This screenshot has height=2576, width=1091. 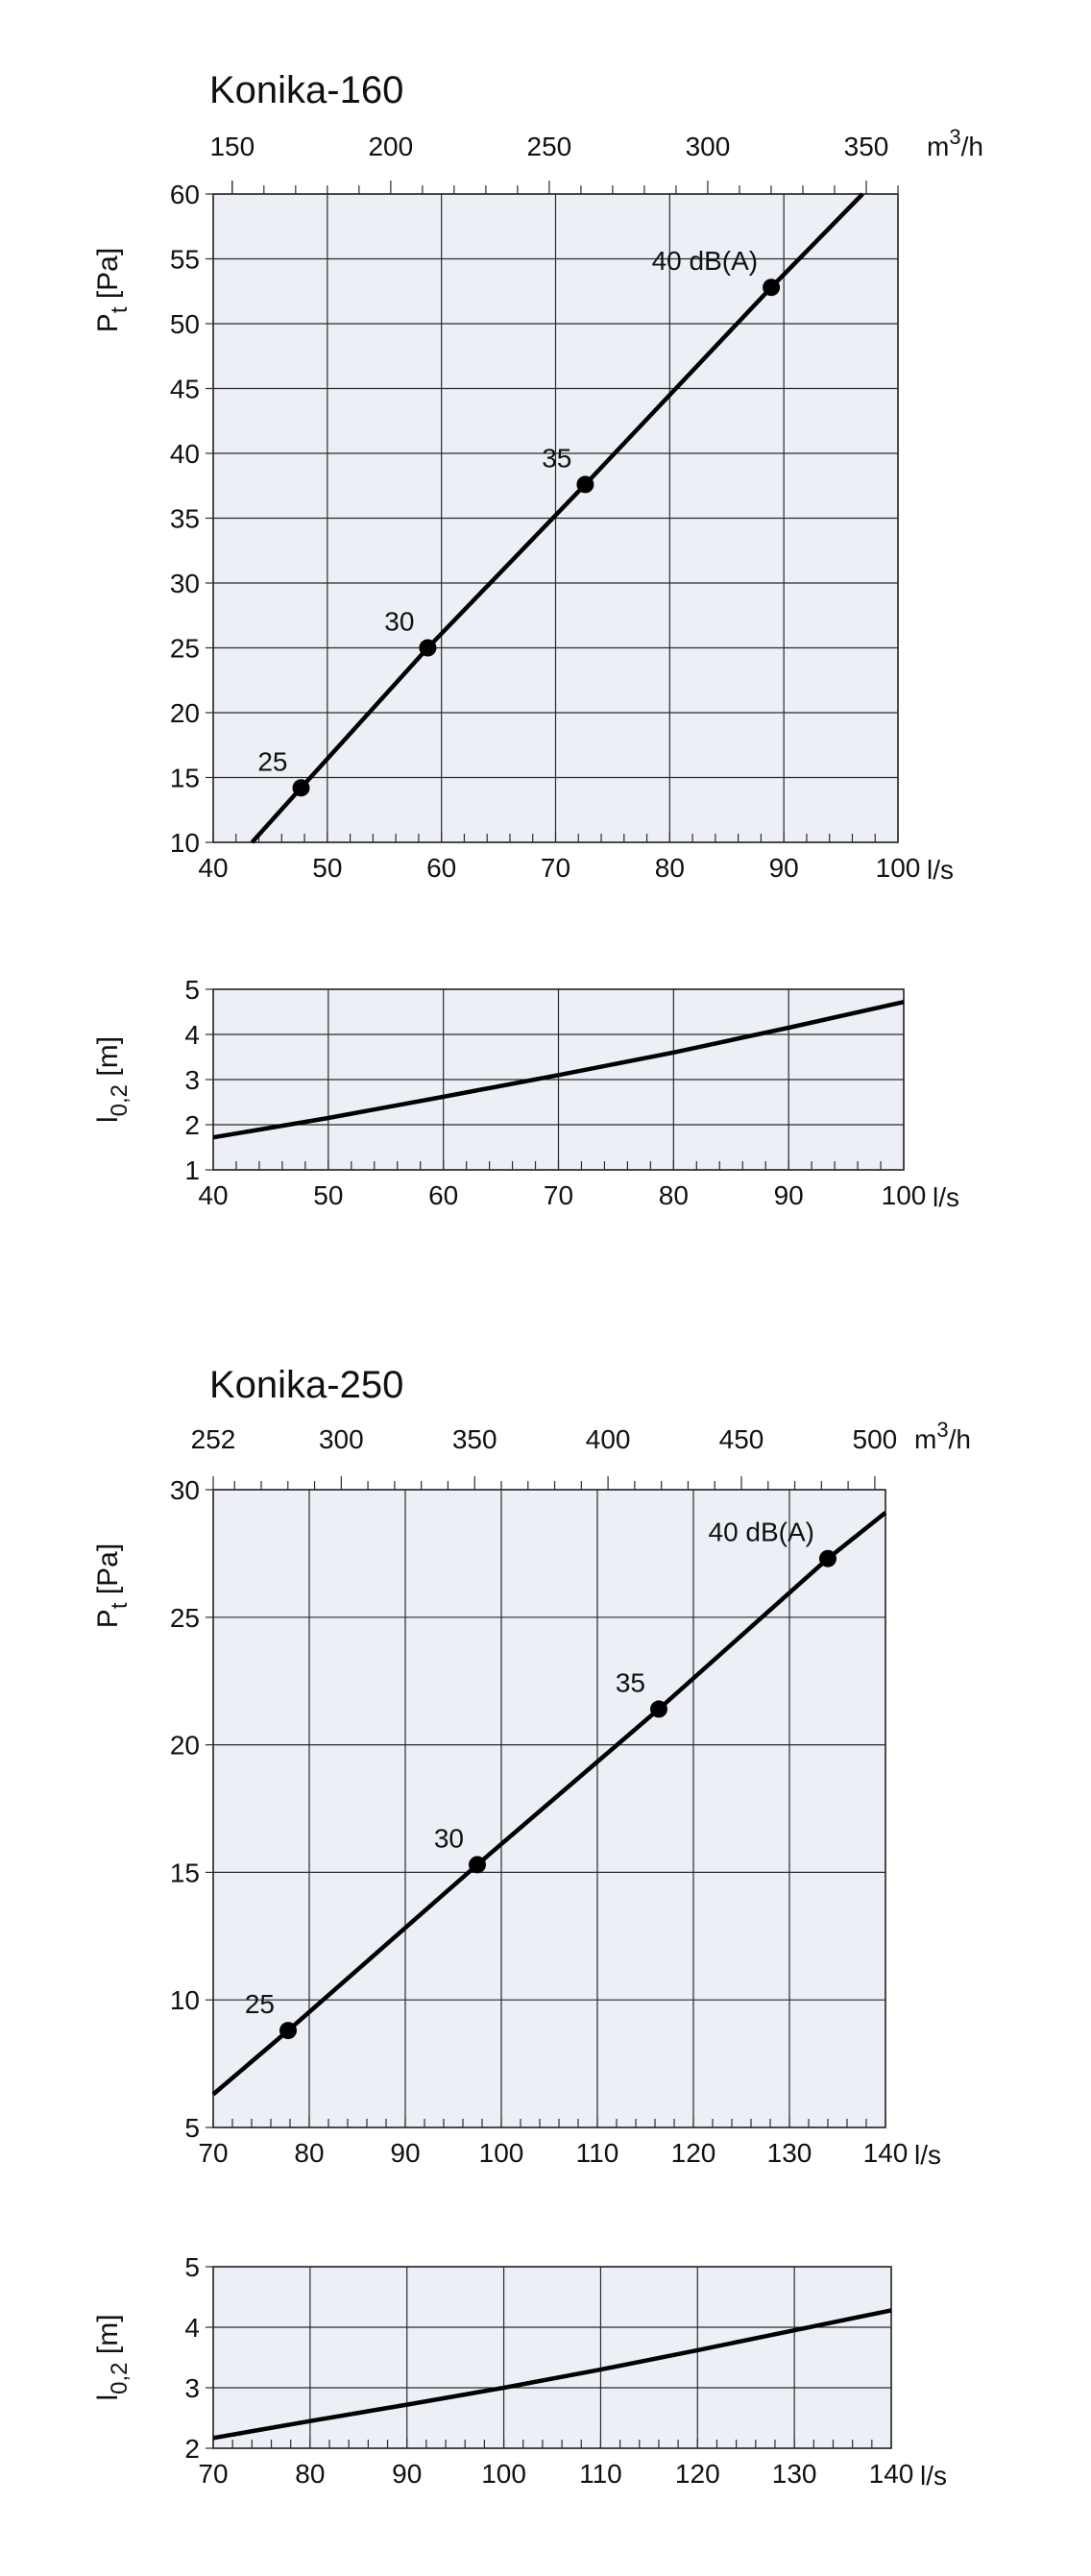 I want to click on plot-frame, so click(x=552, y=2357).